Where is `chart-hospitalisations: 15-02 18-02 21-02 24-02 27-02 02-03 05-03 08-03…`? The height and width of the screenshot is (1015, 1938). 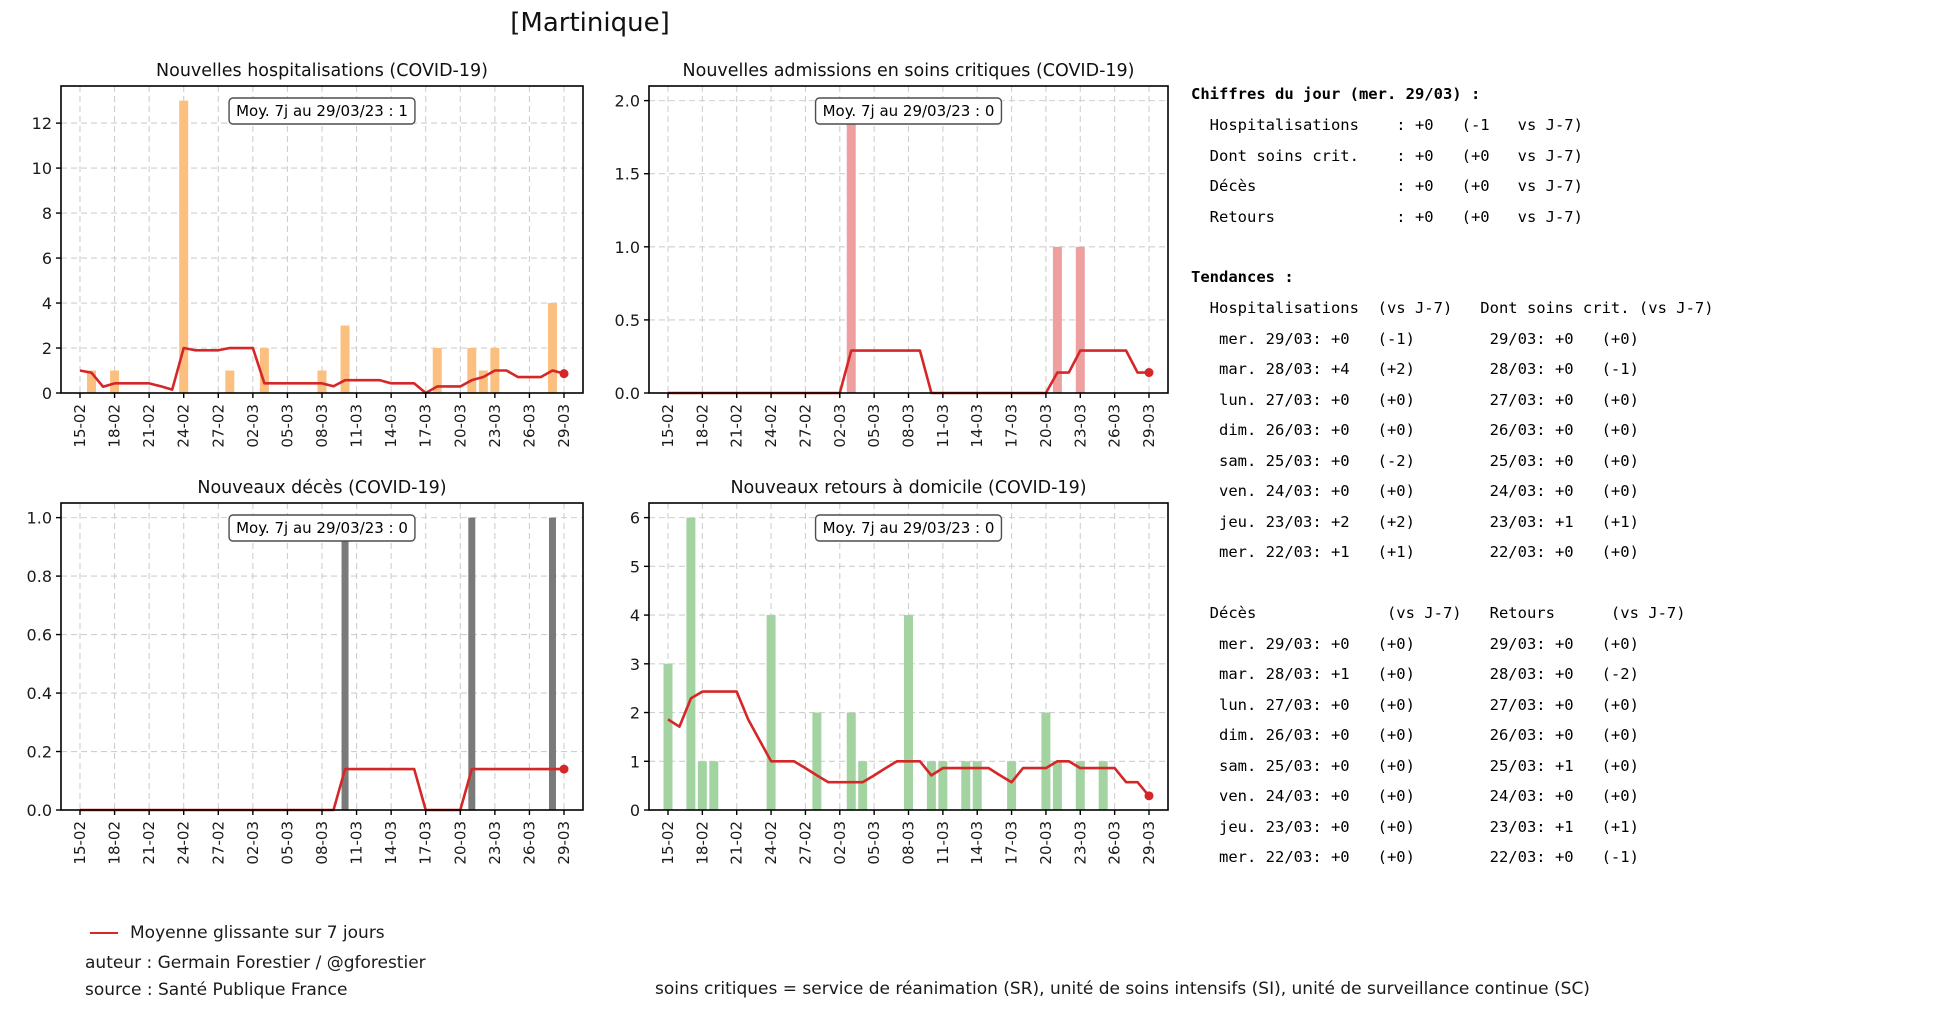 chart-hospitalisations: 15-02 18-02 21-02 24-02 27-02 02-03 05-03 08-03… is located at coordinates (308, 254).